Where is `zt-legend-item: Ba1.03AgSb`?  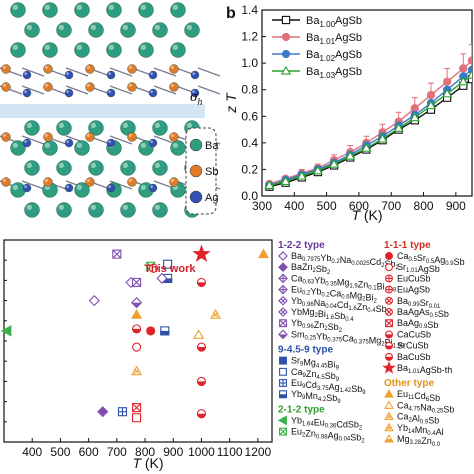
zt-legend-item: Ba1.03AgSb is located at coordinates (317, 72).